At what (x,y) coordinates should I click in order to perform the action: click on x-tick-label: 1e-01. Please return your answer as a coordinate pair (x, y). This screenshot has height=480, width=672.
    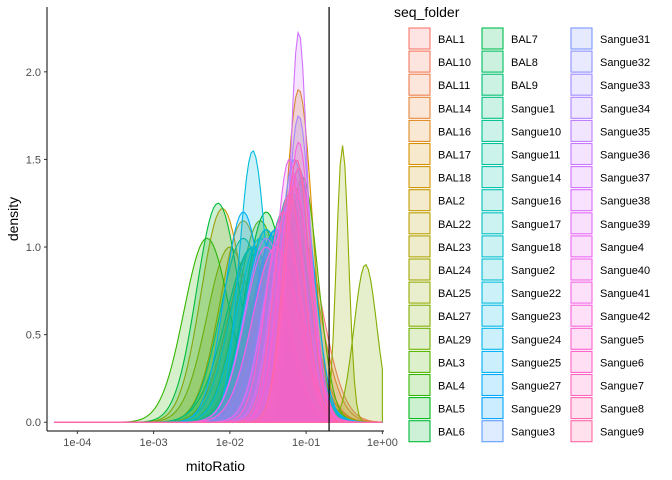
    Looking at the image, I should click on (306, 443).